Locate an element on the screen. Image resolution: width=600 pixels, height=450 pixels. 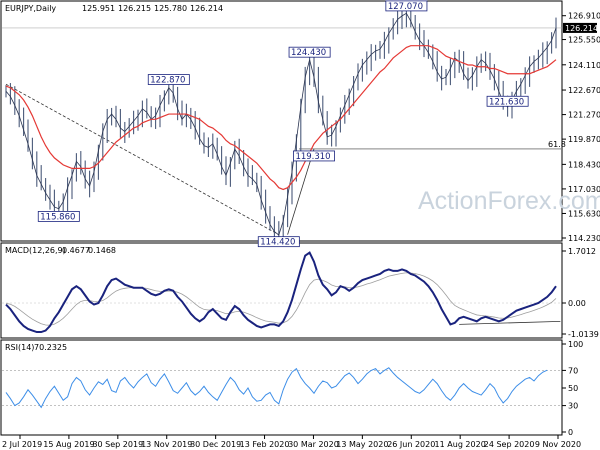
price-annotation-label: 114.420 is located at coordinates (277, 243).